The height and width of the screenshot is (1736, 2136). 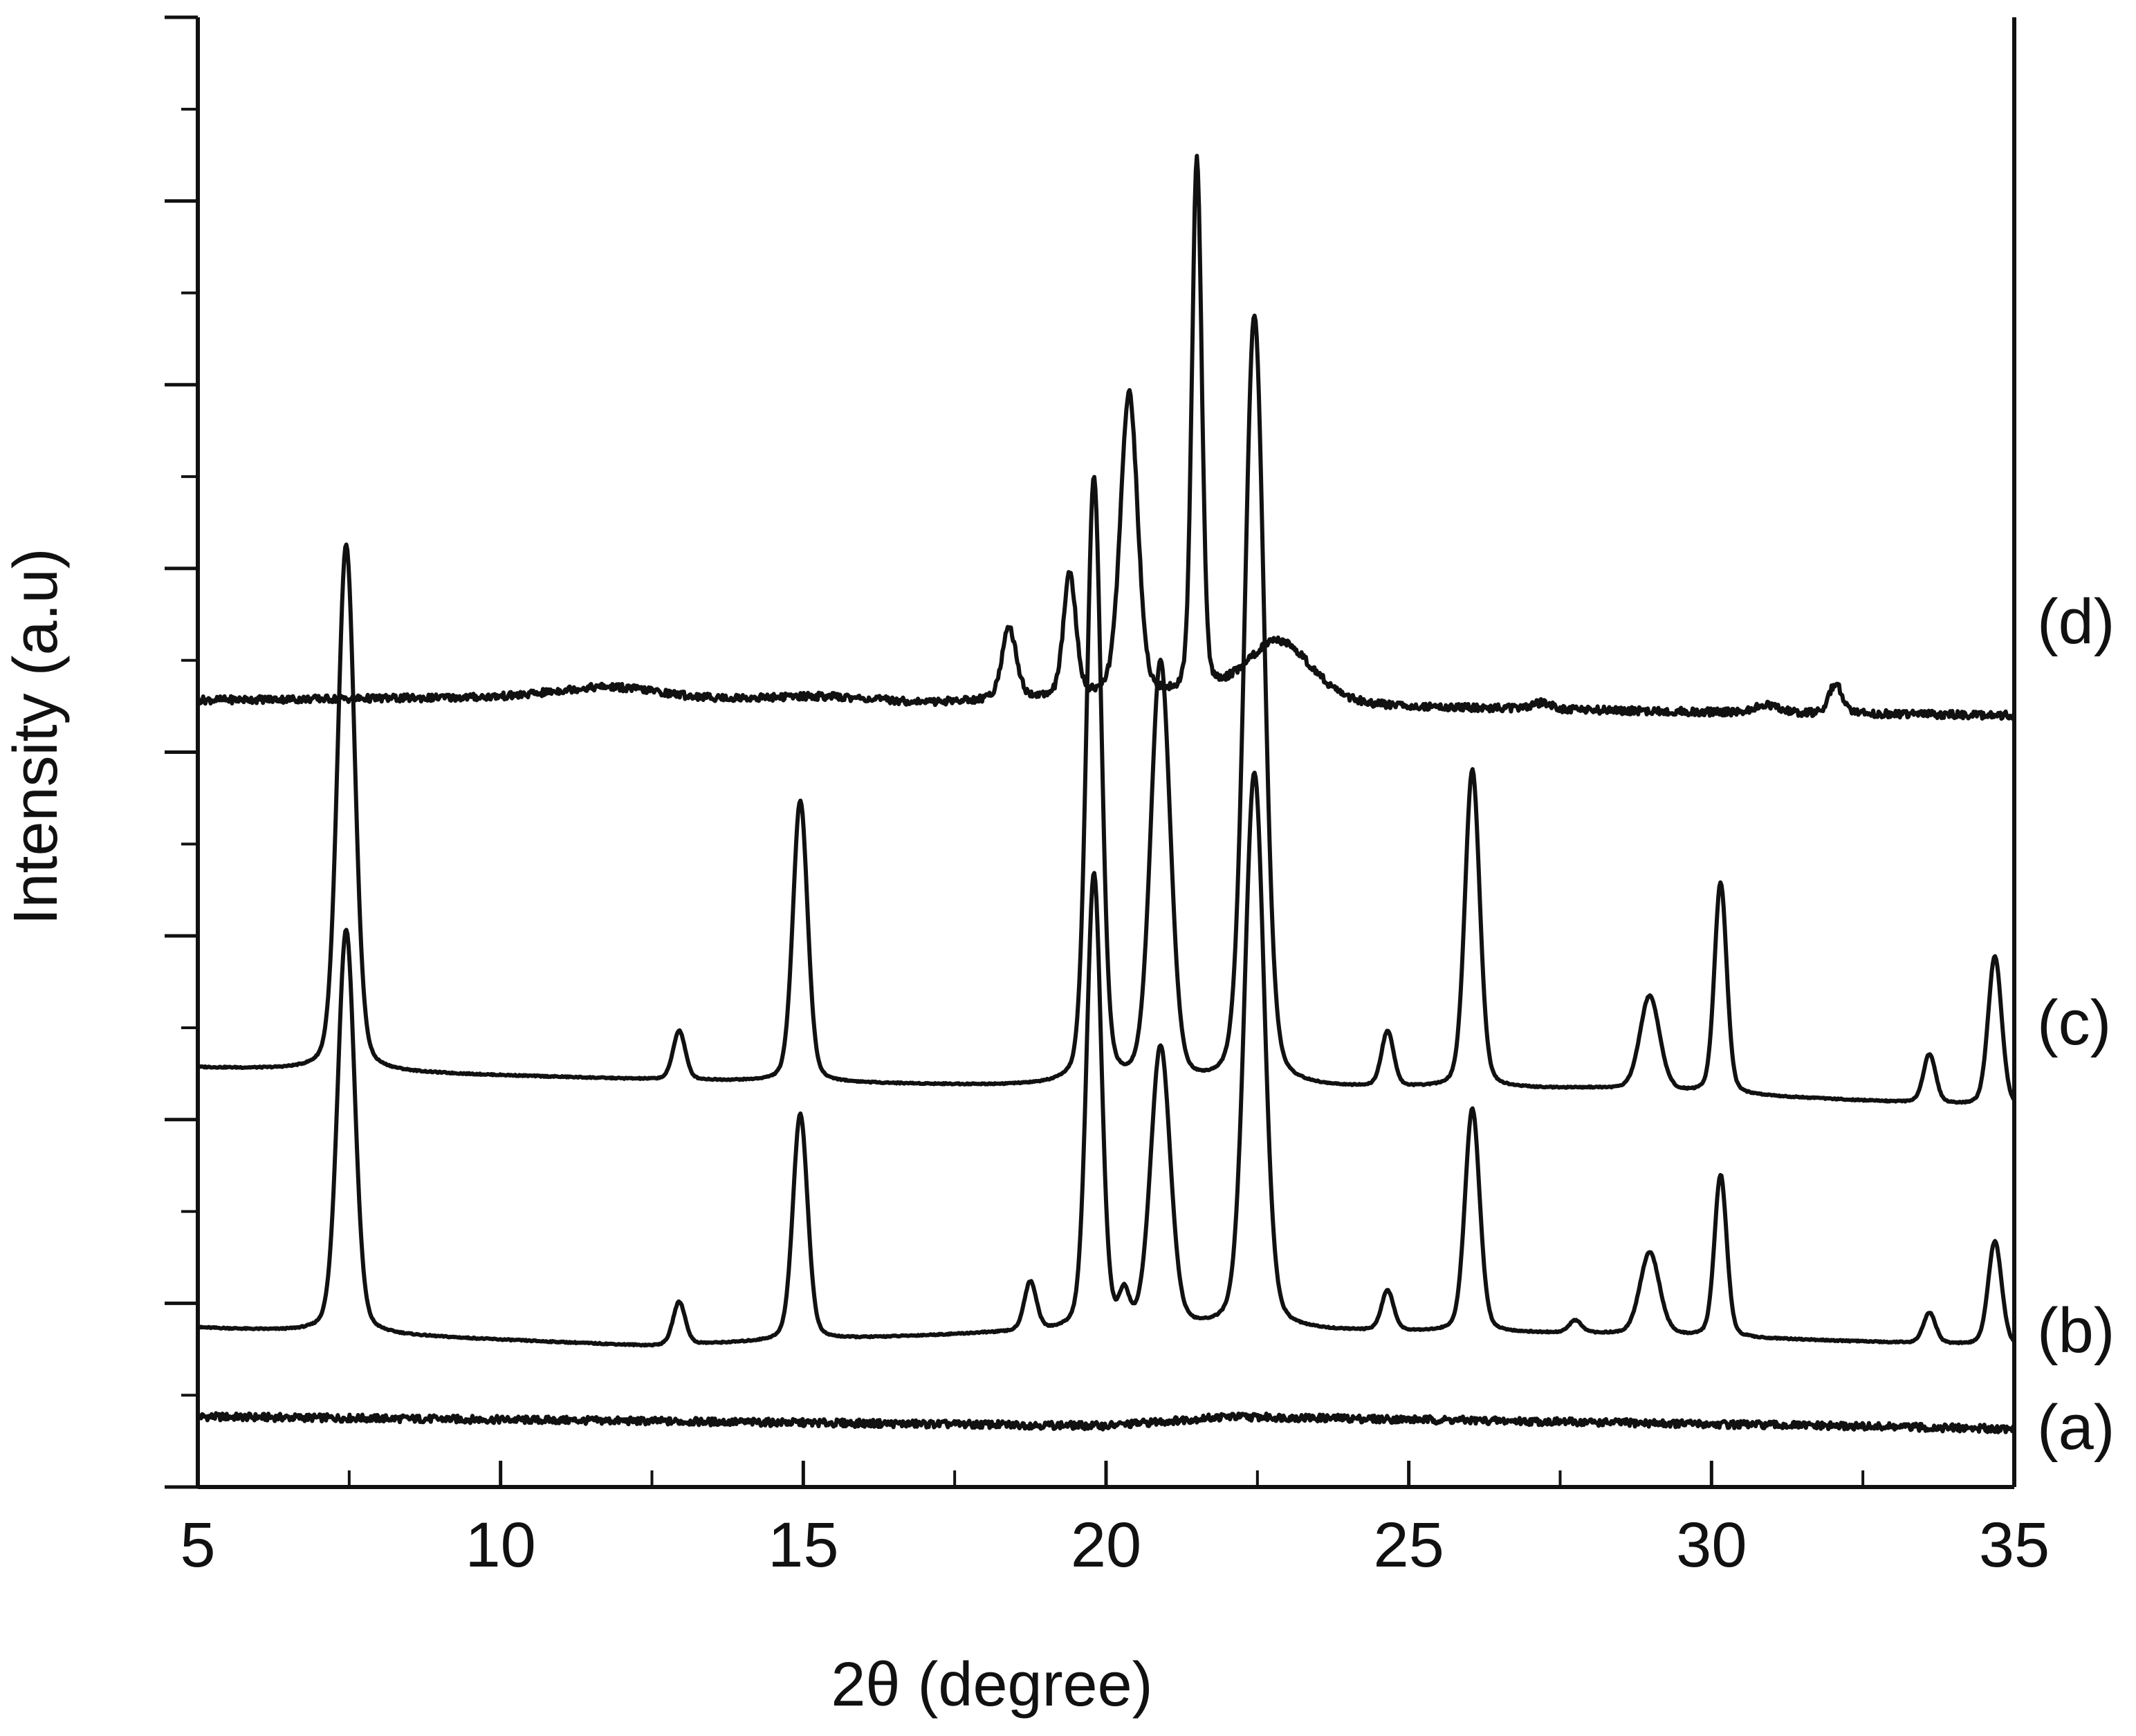 What do you see at coordinates (2076, 1330) in the screenshot?
I see `series-label: (b)` at bounding box center [2076, 1330].